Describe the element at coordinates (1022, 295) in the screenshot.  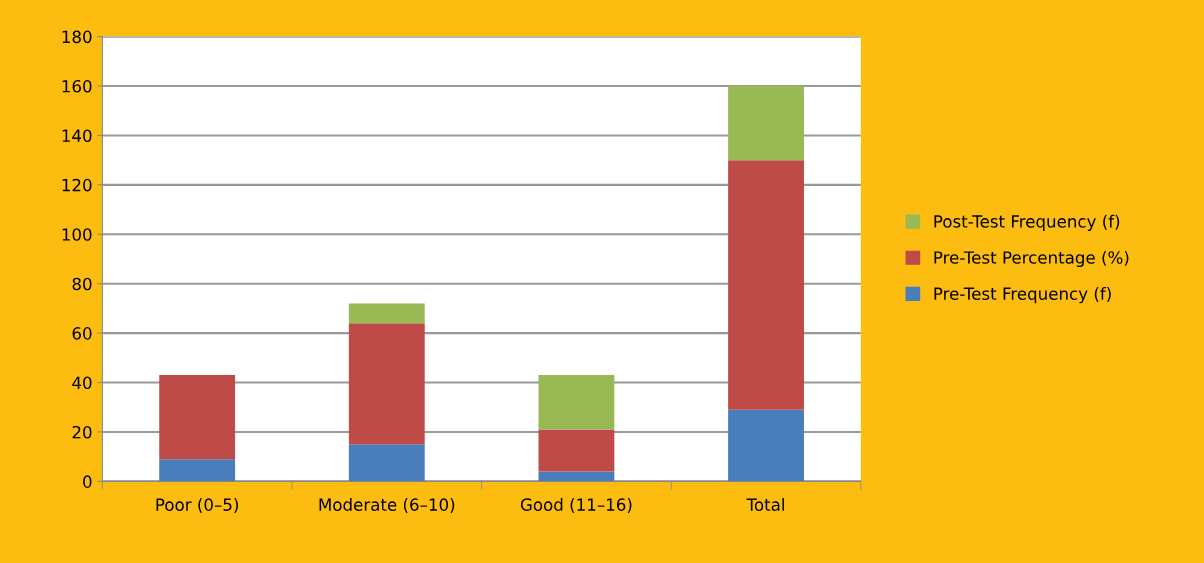
I see `legend-label: Pre-Test Frequency (f)` at that location.